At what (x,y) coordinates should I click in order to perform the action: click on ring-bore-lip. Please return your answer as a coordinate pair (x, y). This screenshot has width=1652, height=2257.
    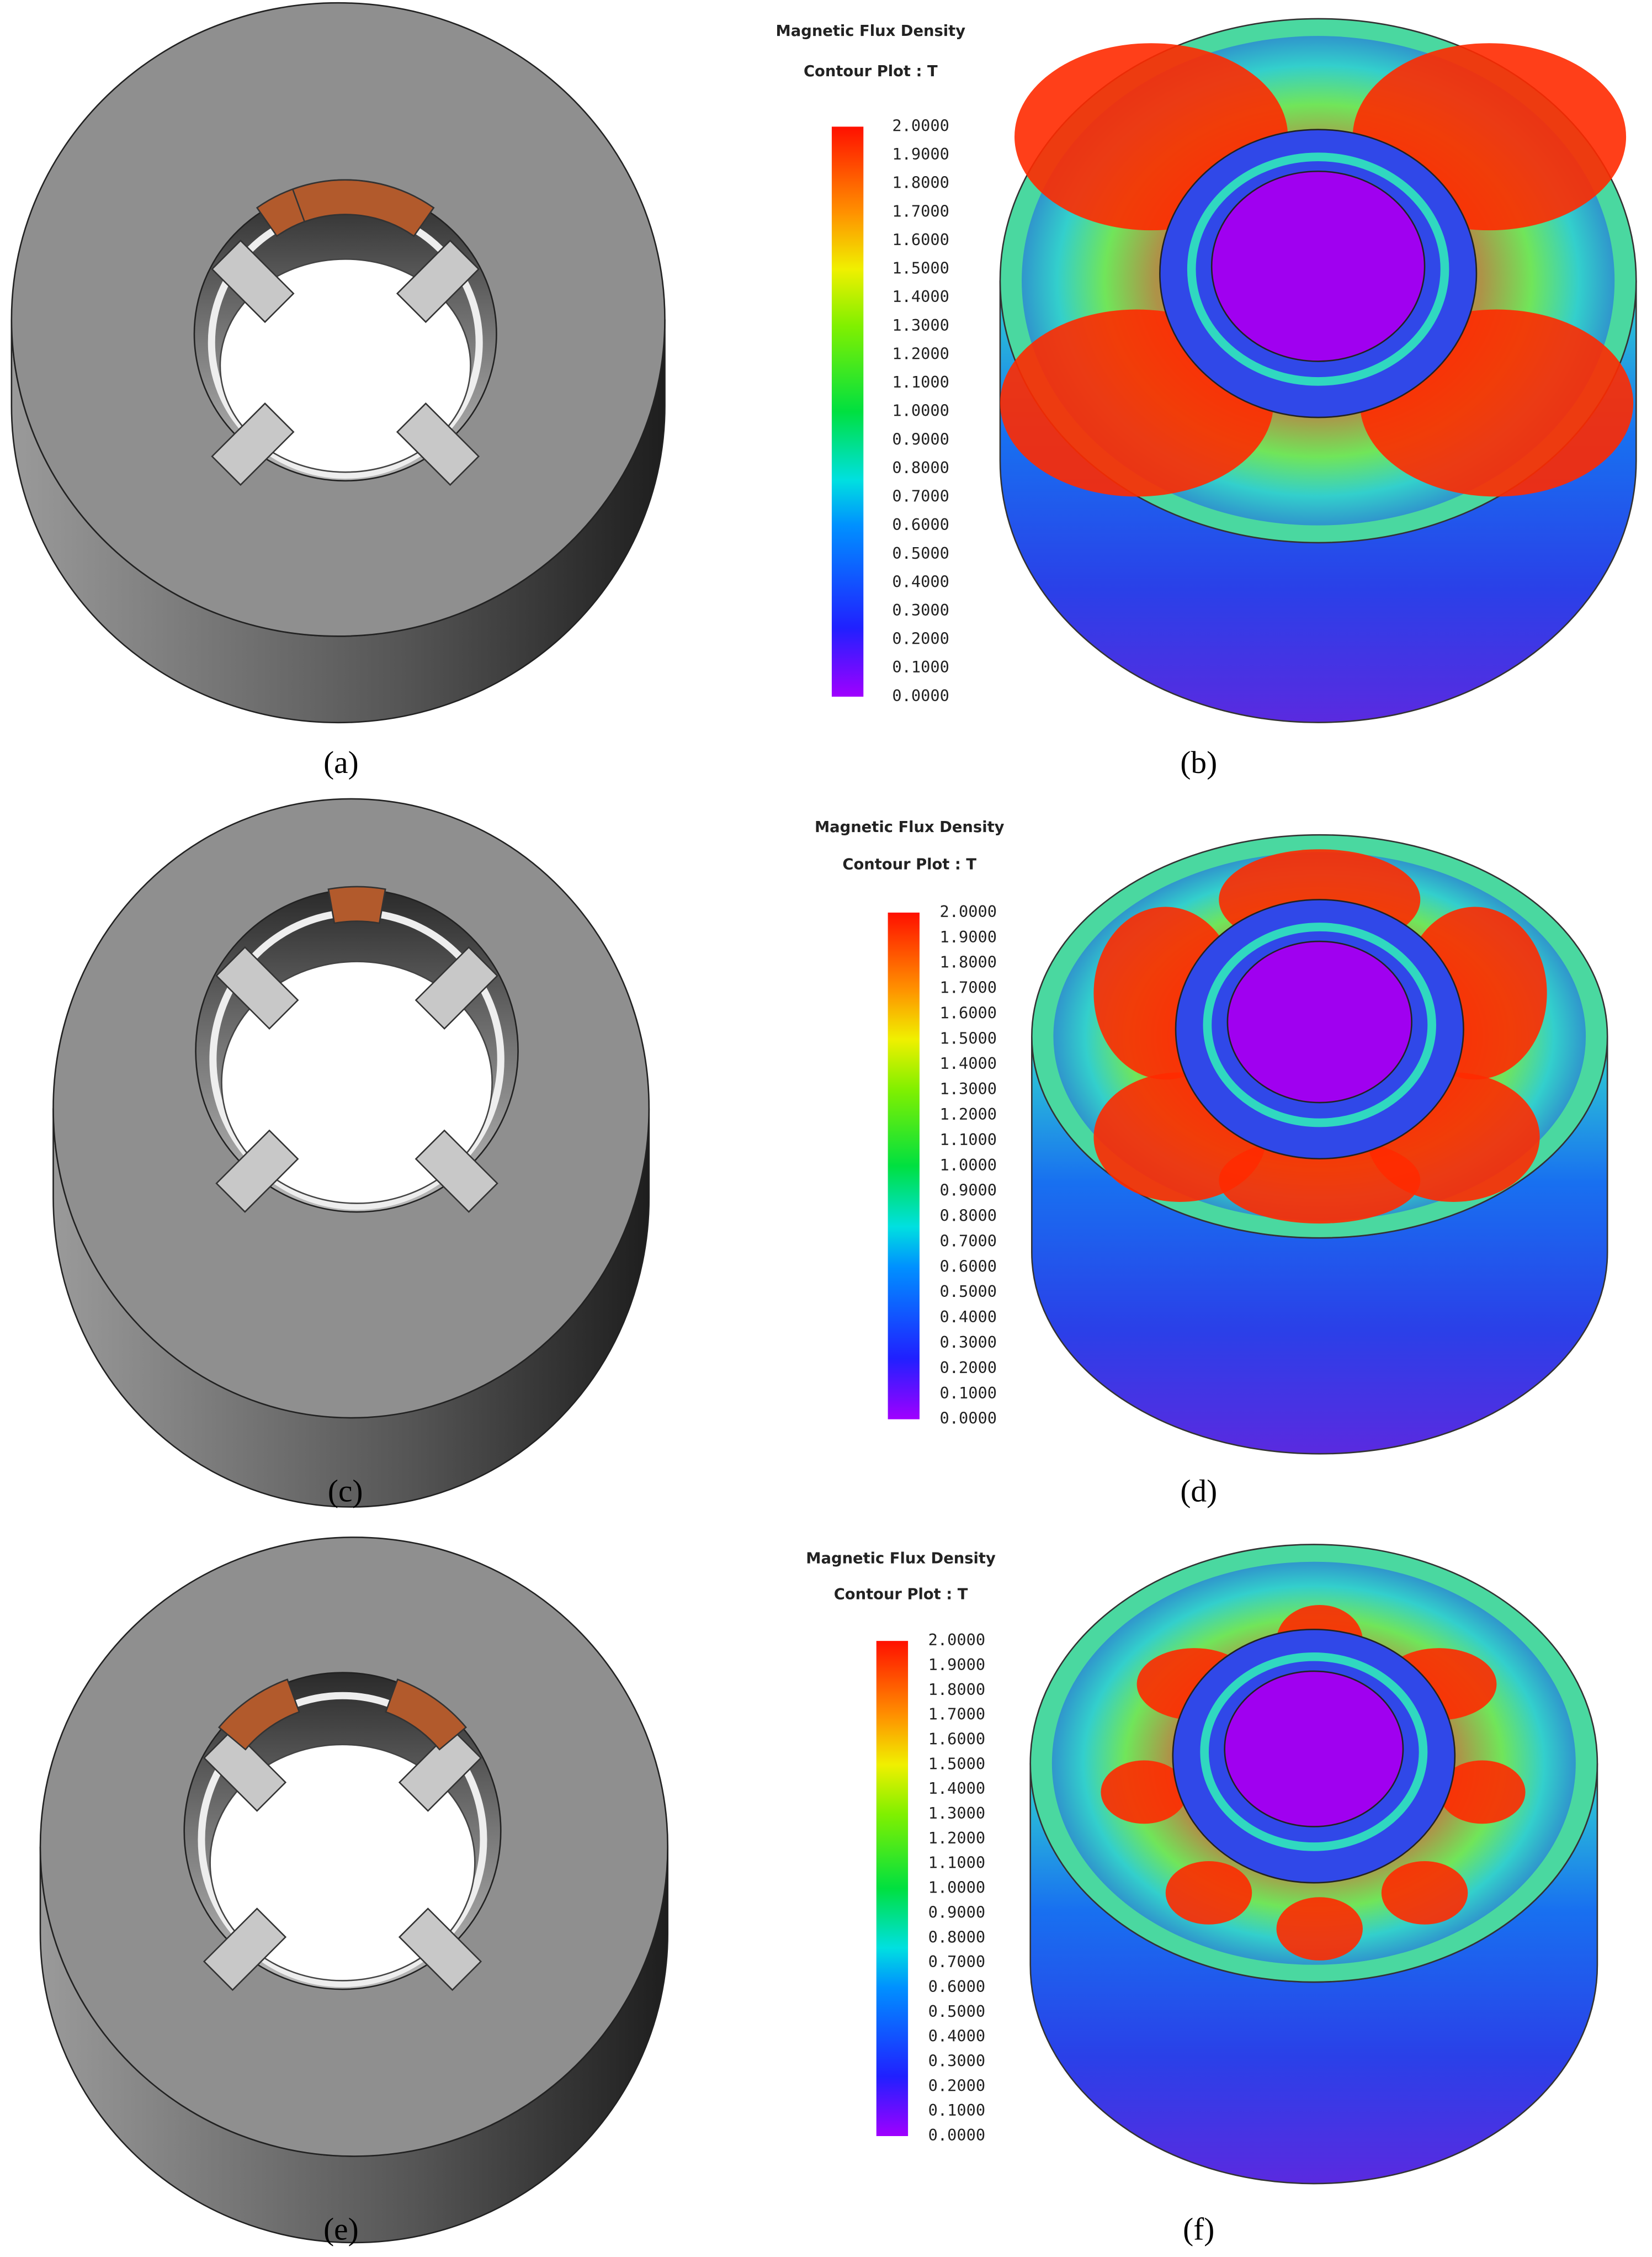
    Looking at the image, I should click on (342, 1840).